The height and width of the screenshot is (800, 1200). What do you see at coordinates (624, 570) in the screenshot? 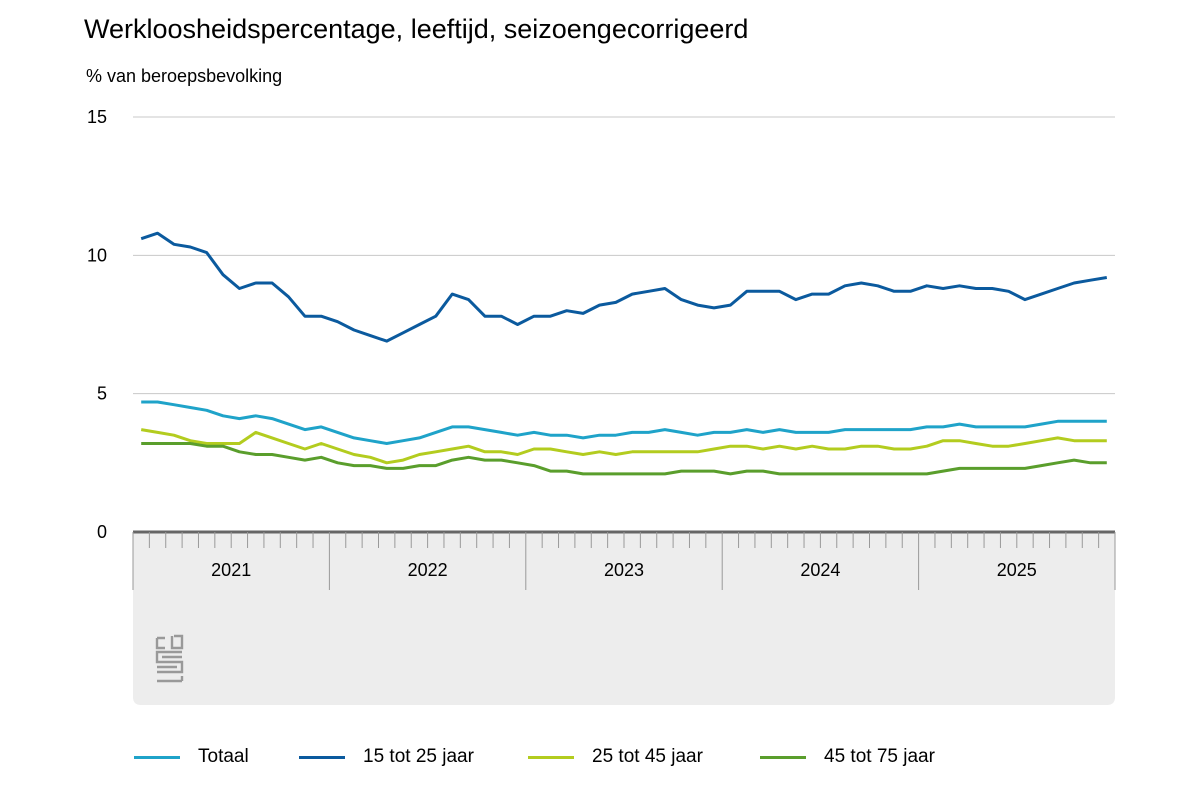
I see `x-tick-label: 2023` at bounding box center [624, 570].